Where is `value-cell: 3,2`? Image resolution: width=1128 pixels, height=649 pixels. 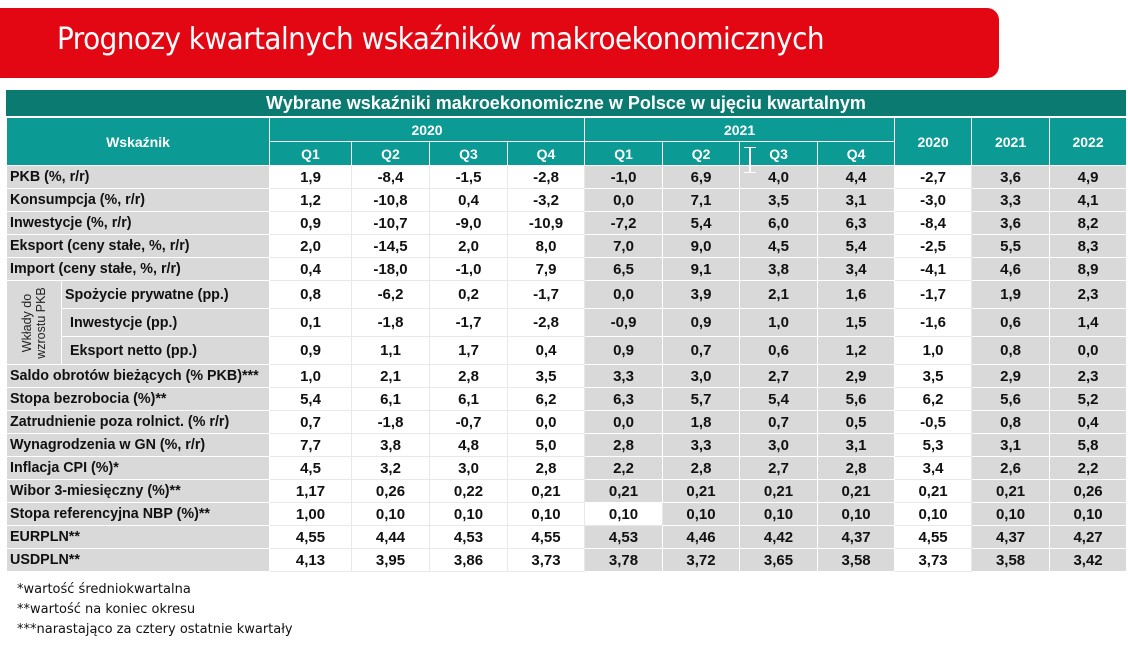
value-cell: 3,2 is located at coordinates (390, 468).